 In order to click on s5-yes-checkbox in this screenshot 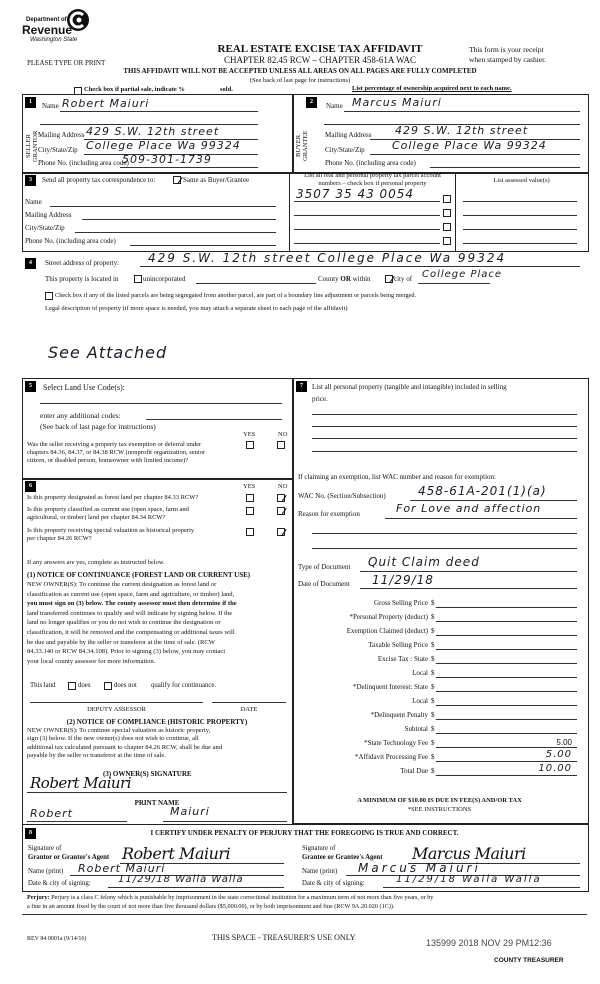, I will do `click(250, 445)`.